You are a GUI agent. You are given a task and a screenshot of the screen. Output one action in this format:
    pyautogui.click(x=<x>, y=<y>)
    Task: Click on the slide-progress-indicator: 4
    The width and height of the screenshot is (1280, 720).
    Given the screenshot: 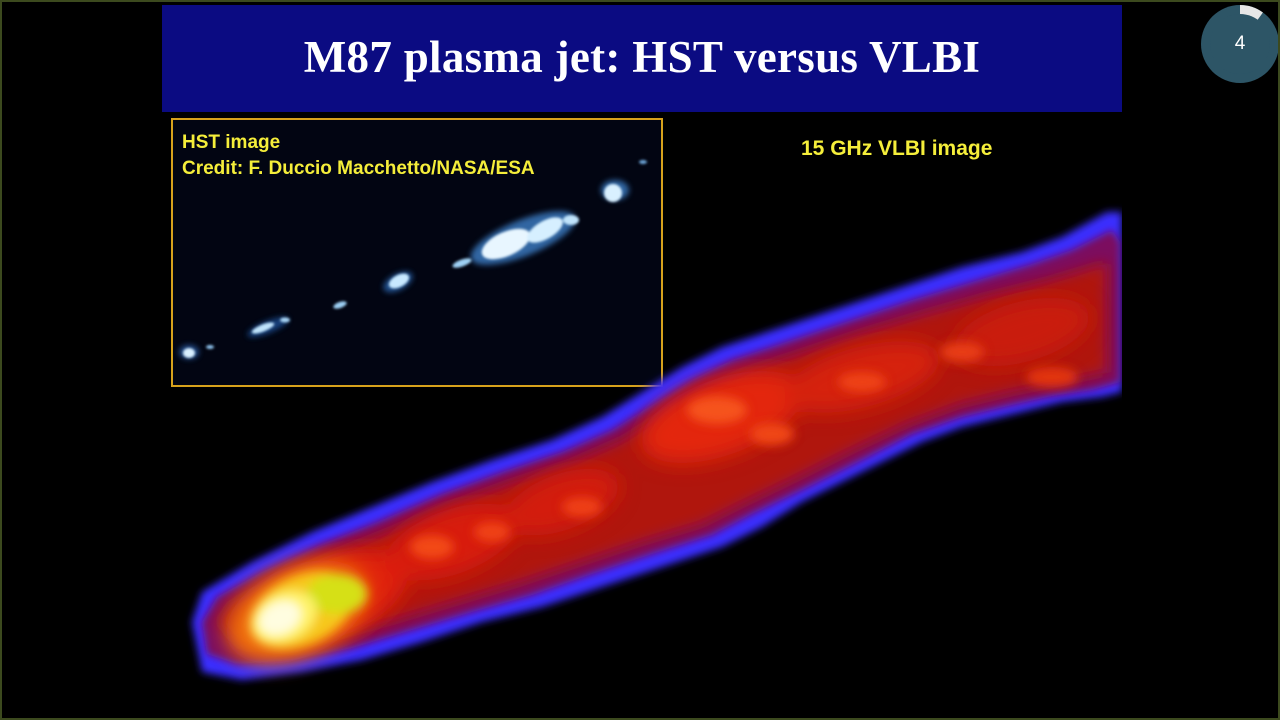 What is the action you would take?
    pyautogui.click(x=1239, y=44)
    